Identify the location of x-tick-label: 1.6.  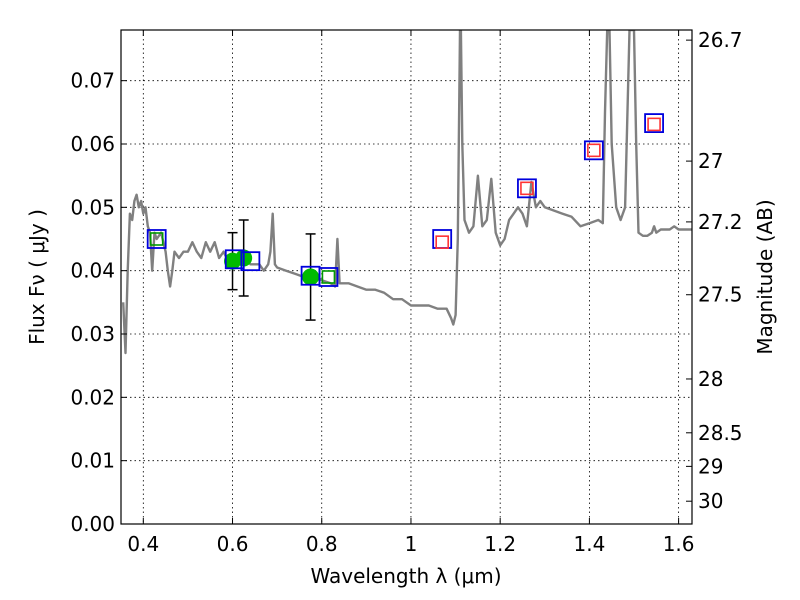
(679, 544).